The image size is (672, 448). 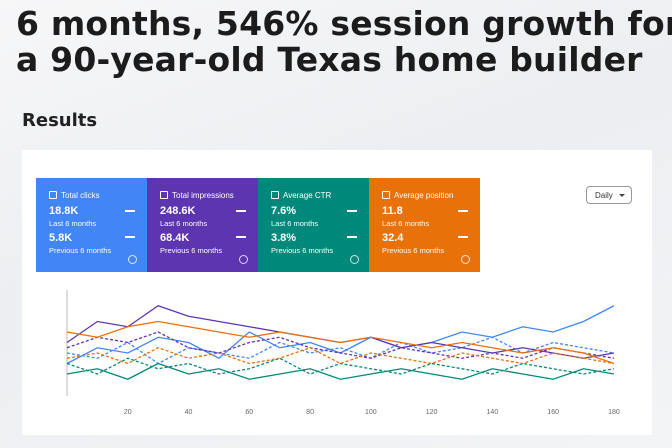 What do you see at coordinates (371, 412) in the screenshot?
I see `x-tick-label: 100` at bounding box center [371, 412].